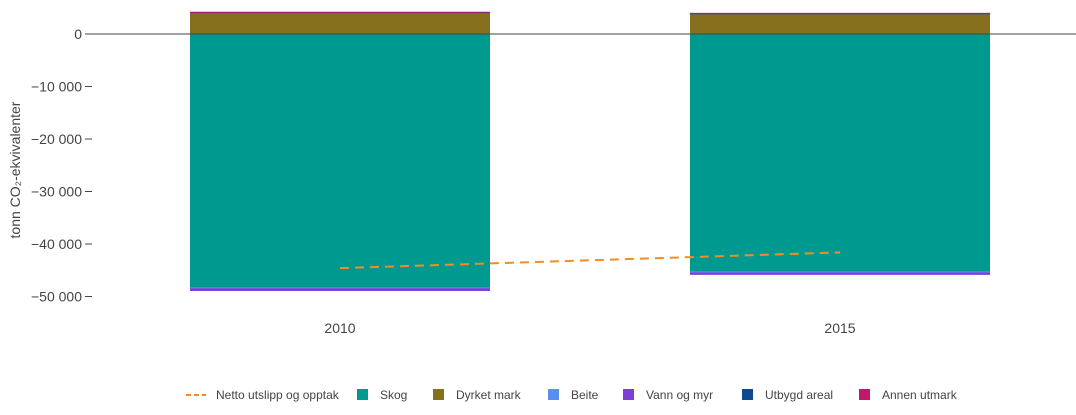 The image size is (1076, 415). What do you see at coordinates (340, 12) in the screenshot?
I see `bar-2010-annen-utmark` at bounding box center [340, 12].